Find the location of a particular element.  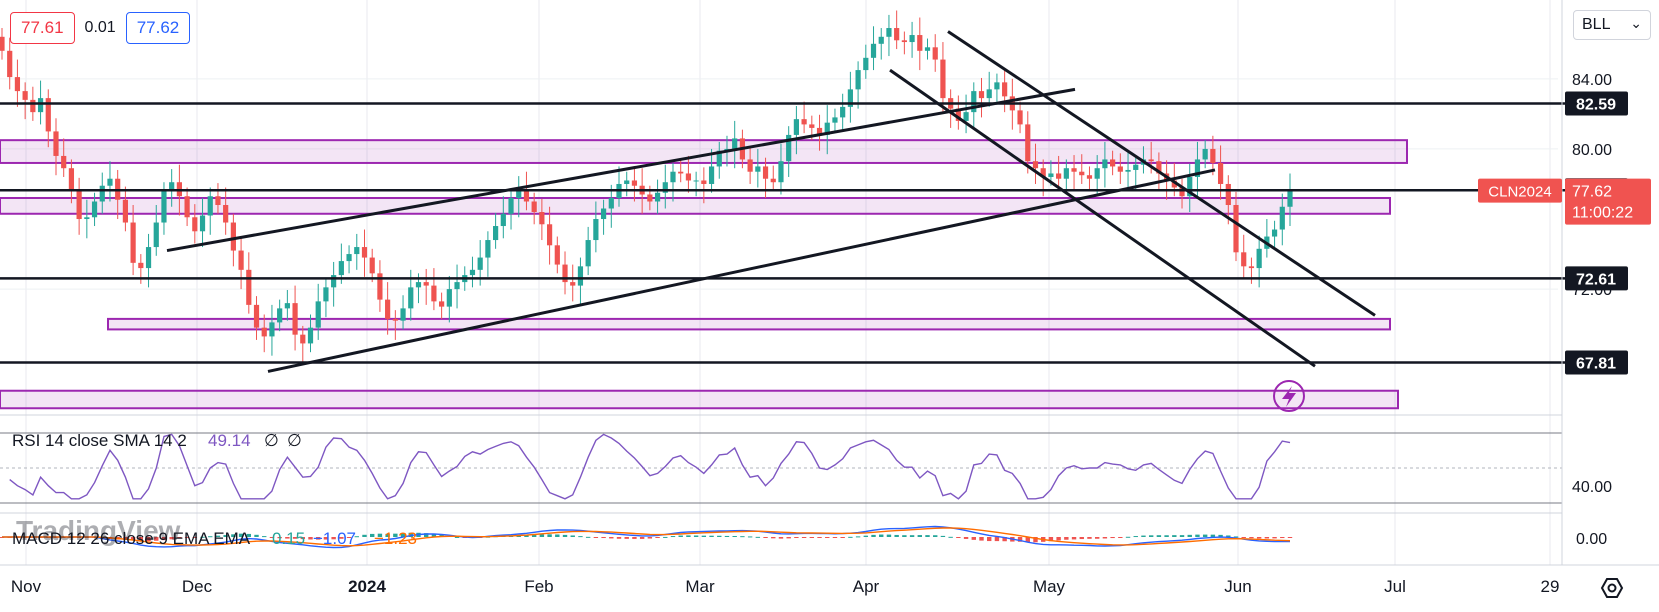

trendline is located at coordinates (621, 170).